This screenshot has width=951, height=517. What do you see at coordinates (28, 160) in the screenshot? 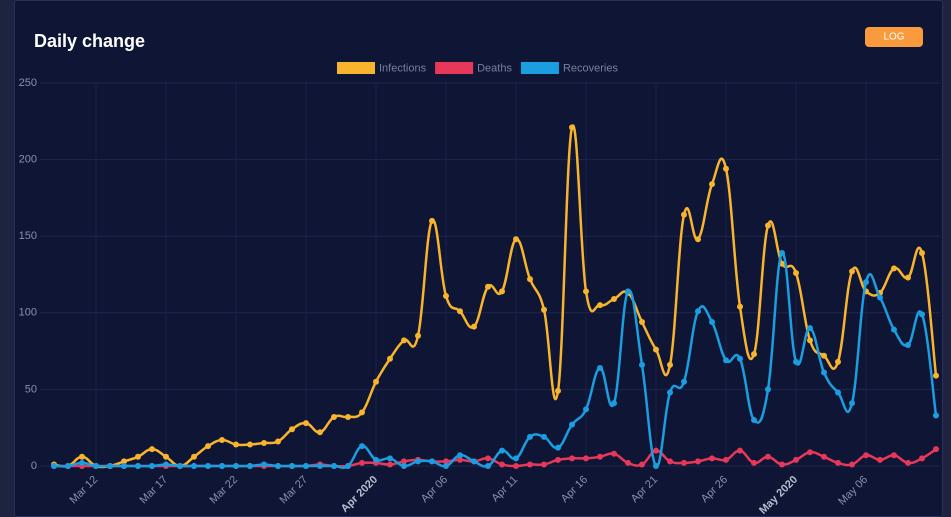
I see `y-tick-label: 200` at bounding box center [28, 160].